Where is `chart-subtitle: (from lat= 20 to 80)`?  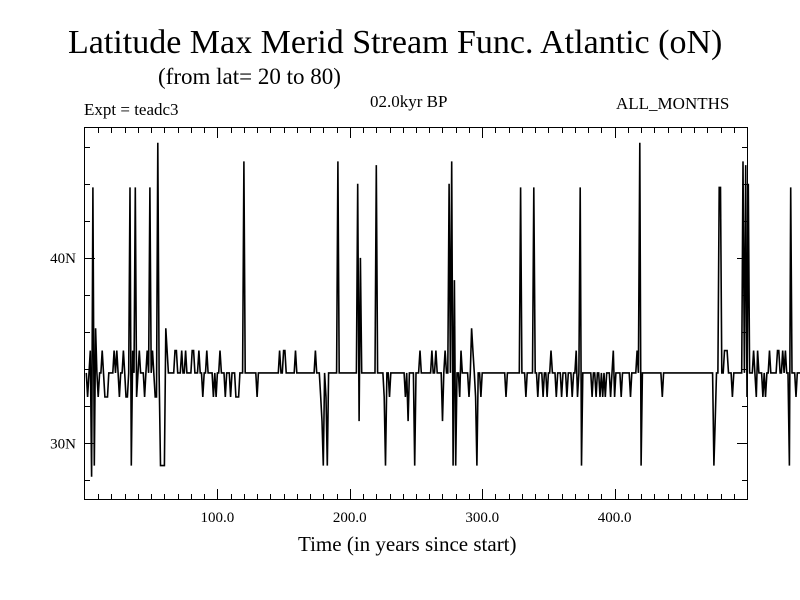
chart-subtitle: (from lat= 20 to 80) is located at coordinates (249, 76).